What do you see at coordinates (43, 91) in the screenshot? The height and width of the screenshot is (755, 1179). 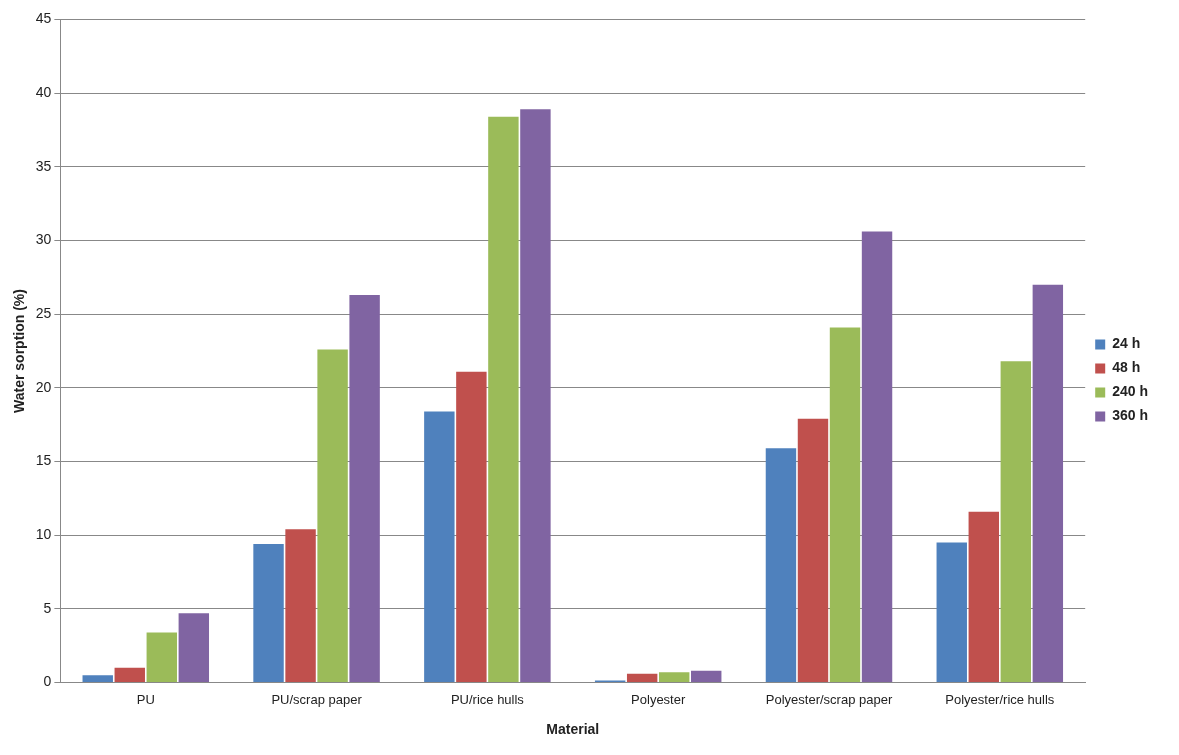 I see `y-tick-label: 40` at bounding box center [43, 91].